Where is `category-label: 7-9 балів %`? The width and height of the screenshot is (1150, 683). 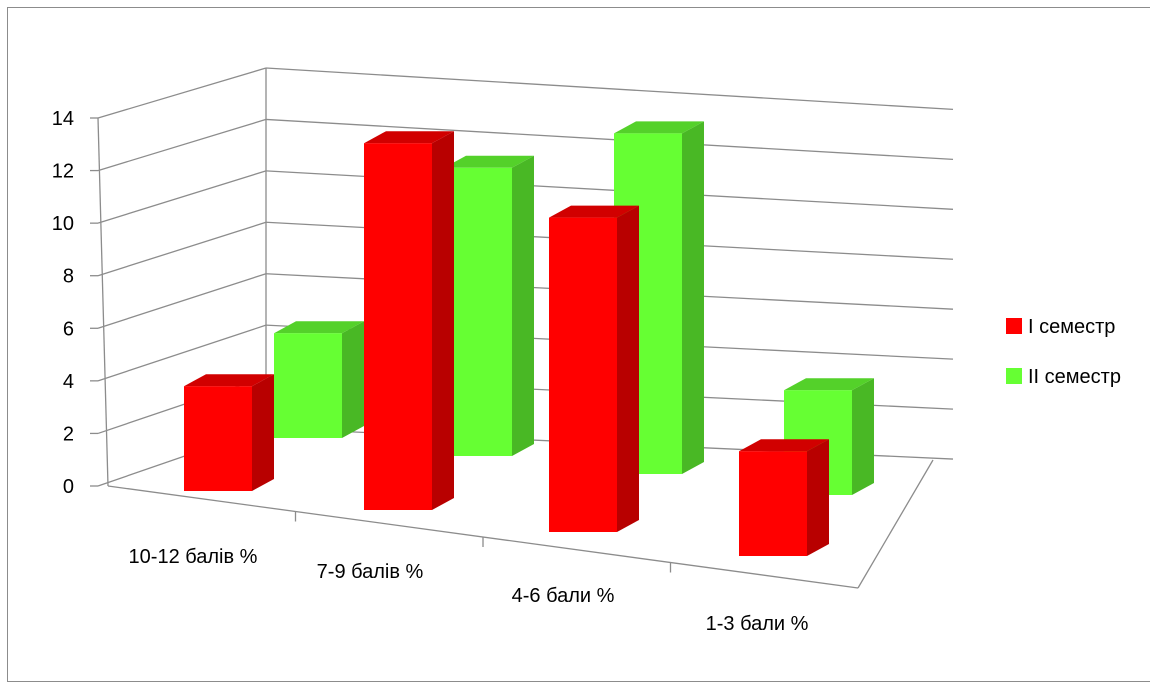 category-label: 7-9 балів % is located at coordinates (370, 572).